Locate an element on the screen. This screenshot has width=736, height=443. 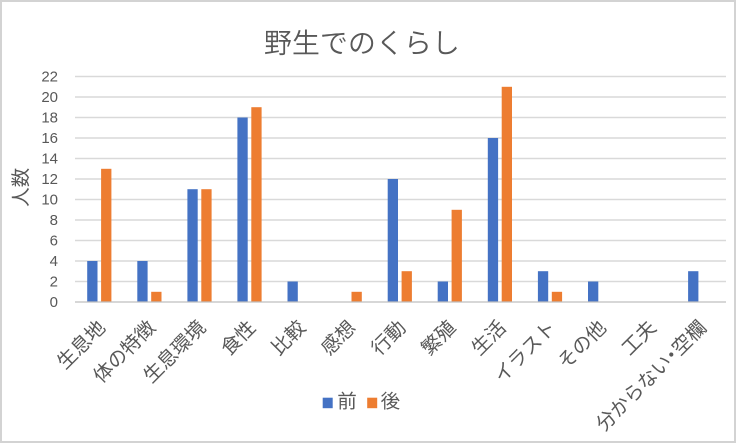
svg-text: 4 is located at coordinates (54, 261).